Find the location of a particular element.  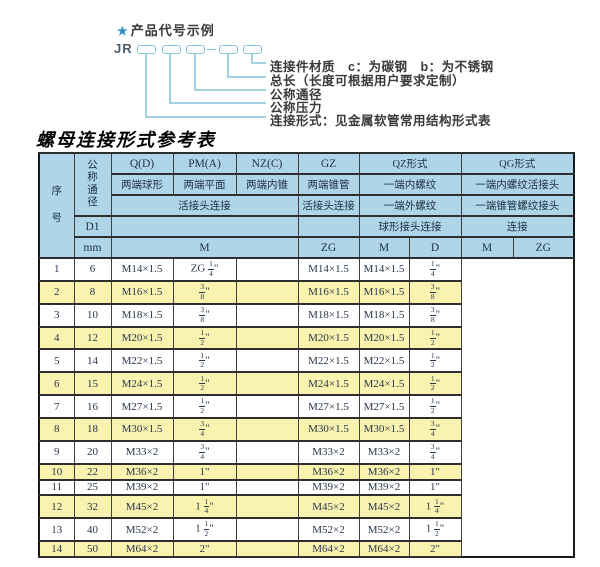

cell-dn: 10 is located at coordinates (92, 315).